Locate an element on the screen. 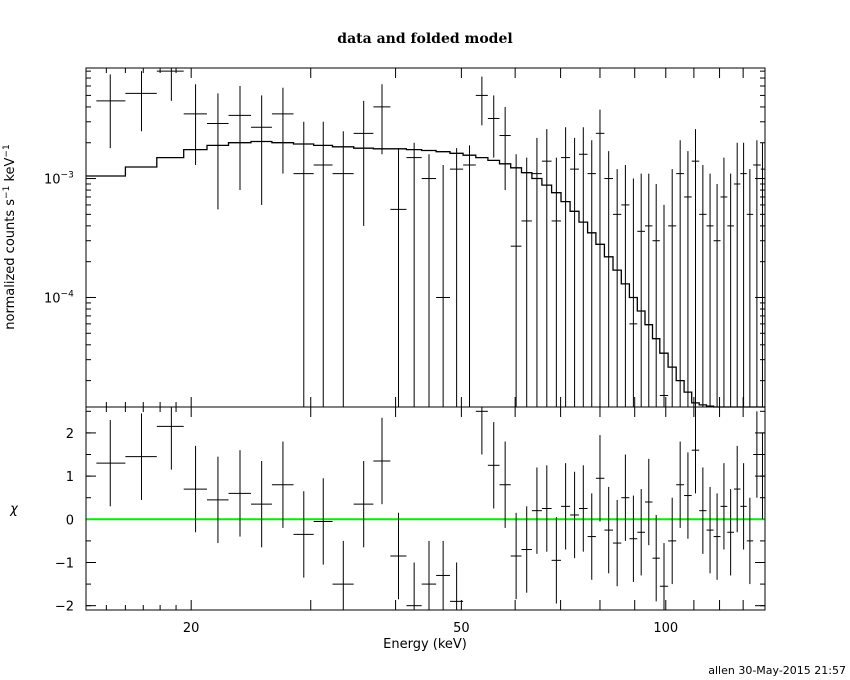 The height and width of the screenshot is (680, 850). x-tick-label: 50 is located at coordinates (461, 628).